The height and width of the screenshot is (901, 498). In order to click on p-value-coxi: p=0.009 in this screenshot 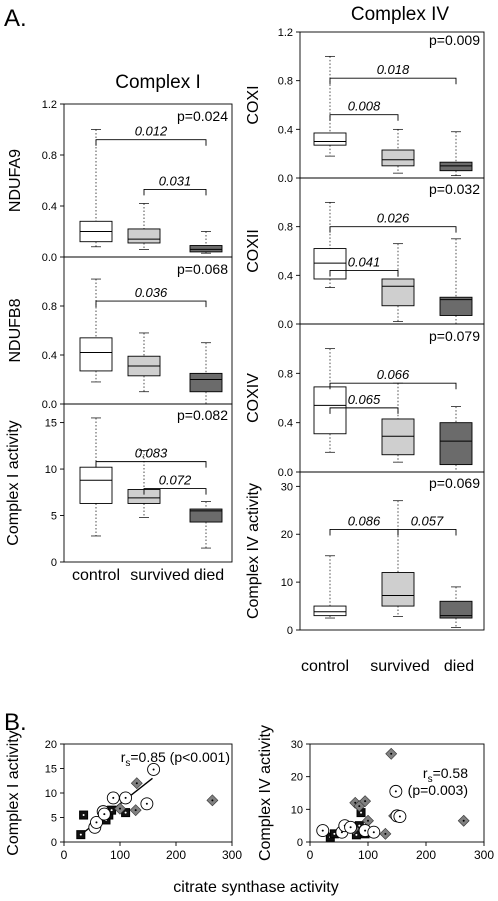, I will do `click(454, 40)`.